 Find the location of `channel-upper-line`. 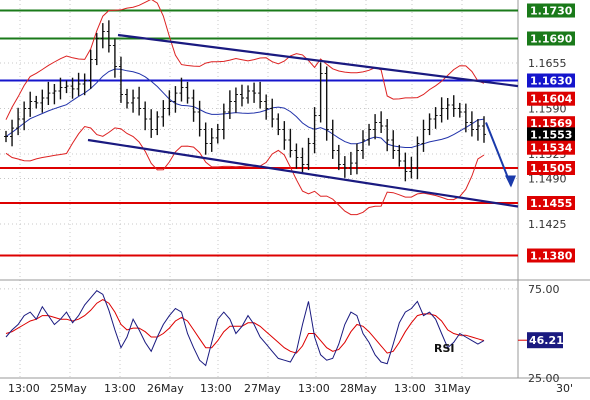

channel-upper-line is located at coordinates (318, 60).